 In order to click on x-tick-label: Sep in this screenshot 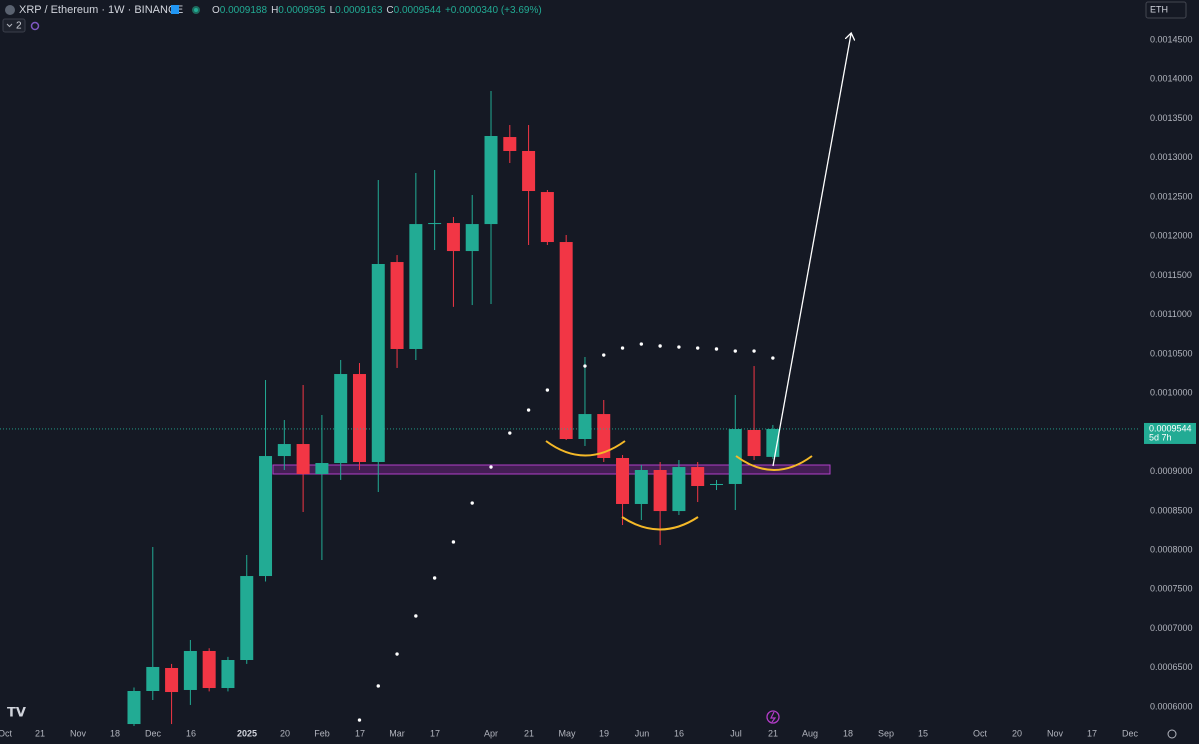, I will do `click(886, 733)`.